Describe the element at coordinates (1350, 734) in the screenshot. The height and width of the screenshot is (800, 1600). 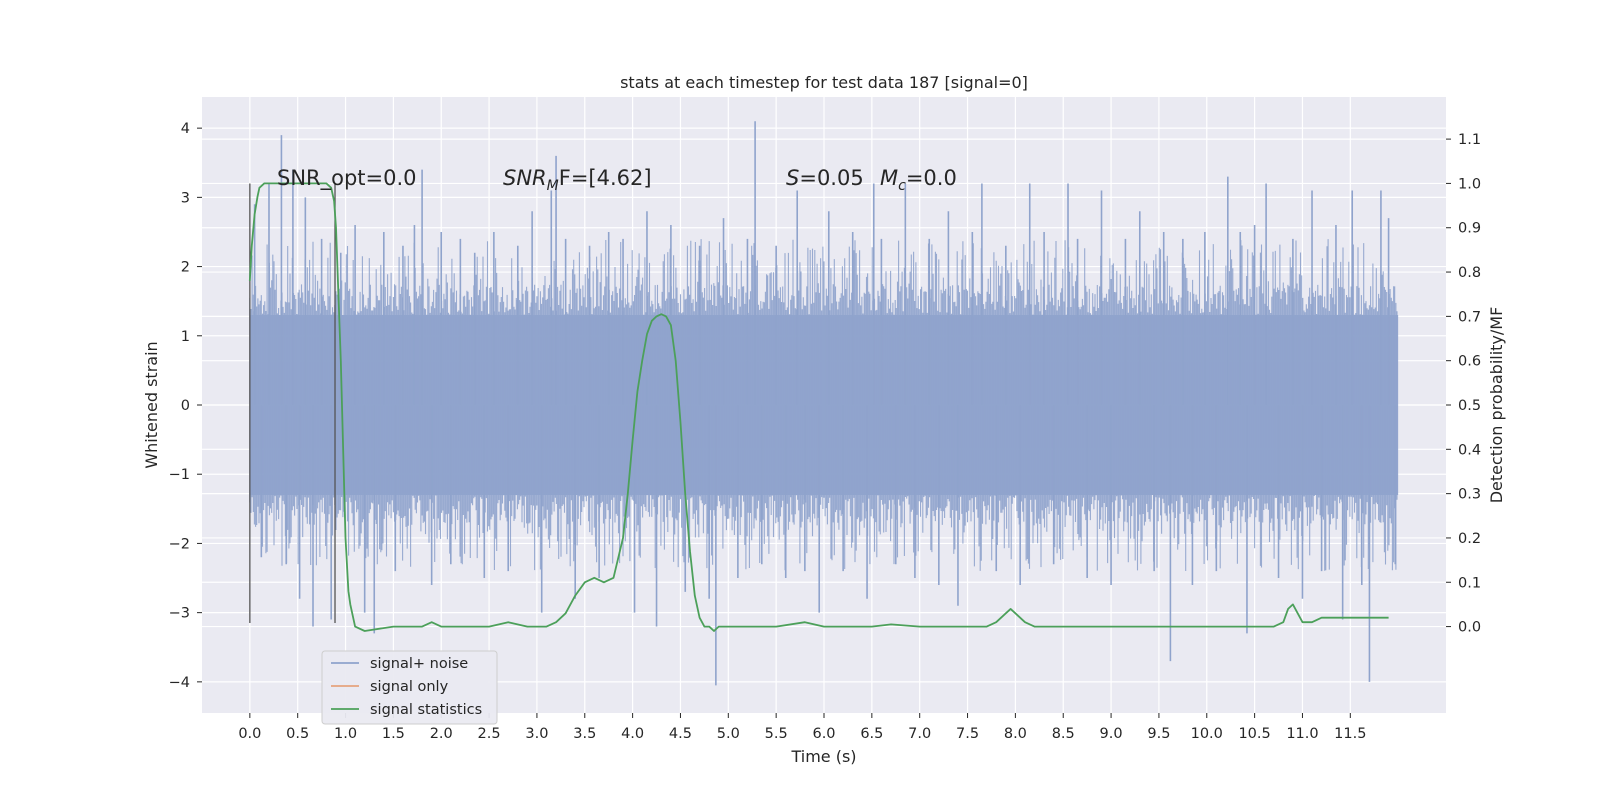
I see `x-tick-label: 11.5` at that location.